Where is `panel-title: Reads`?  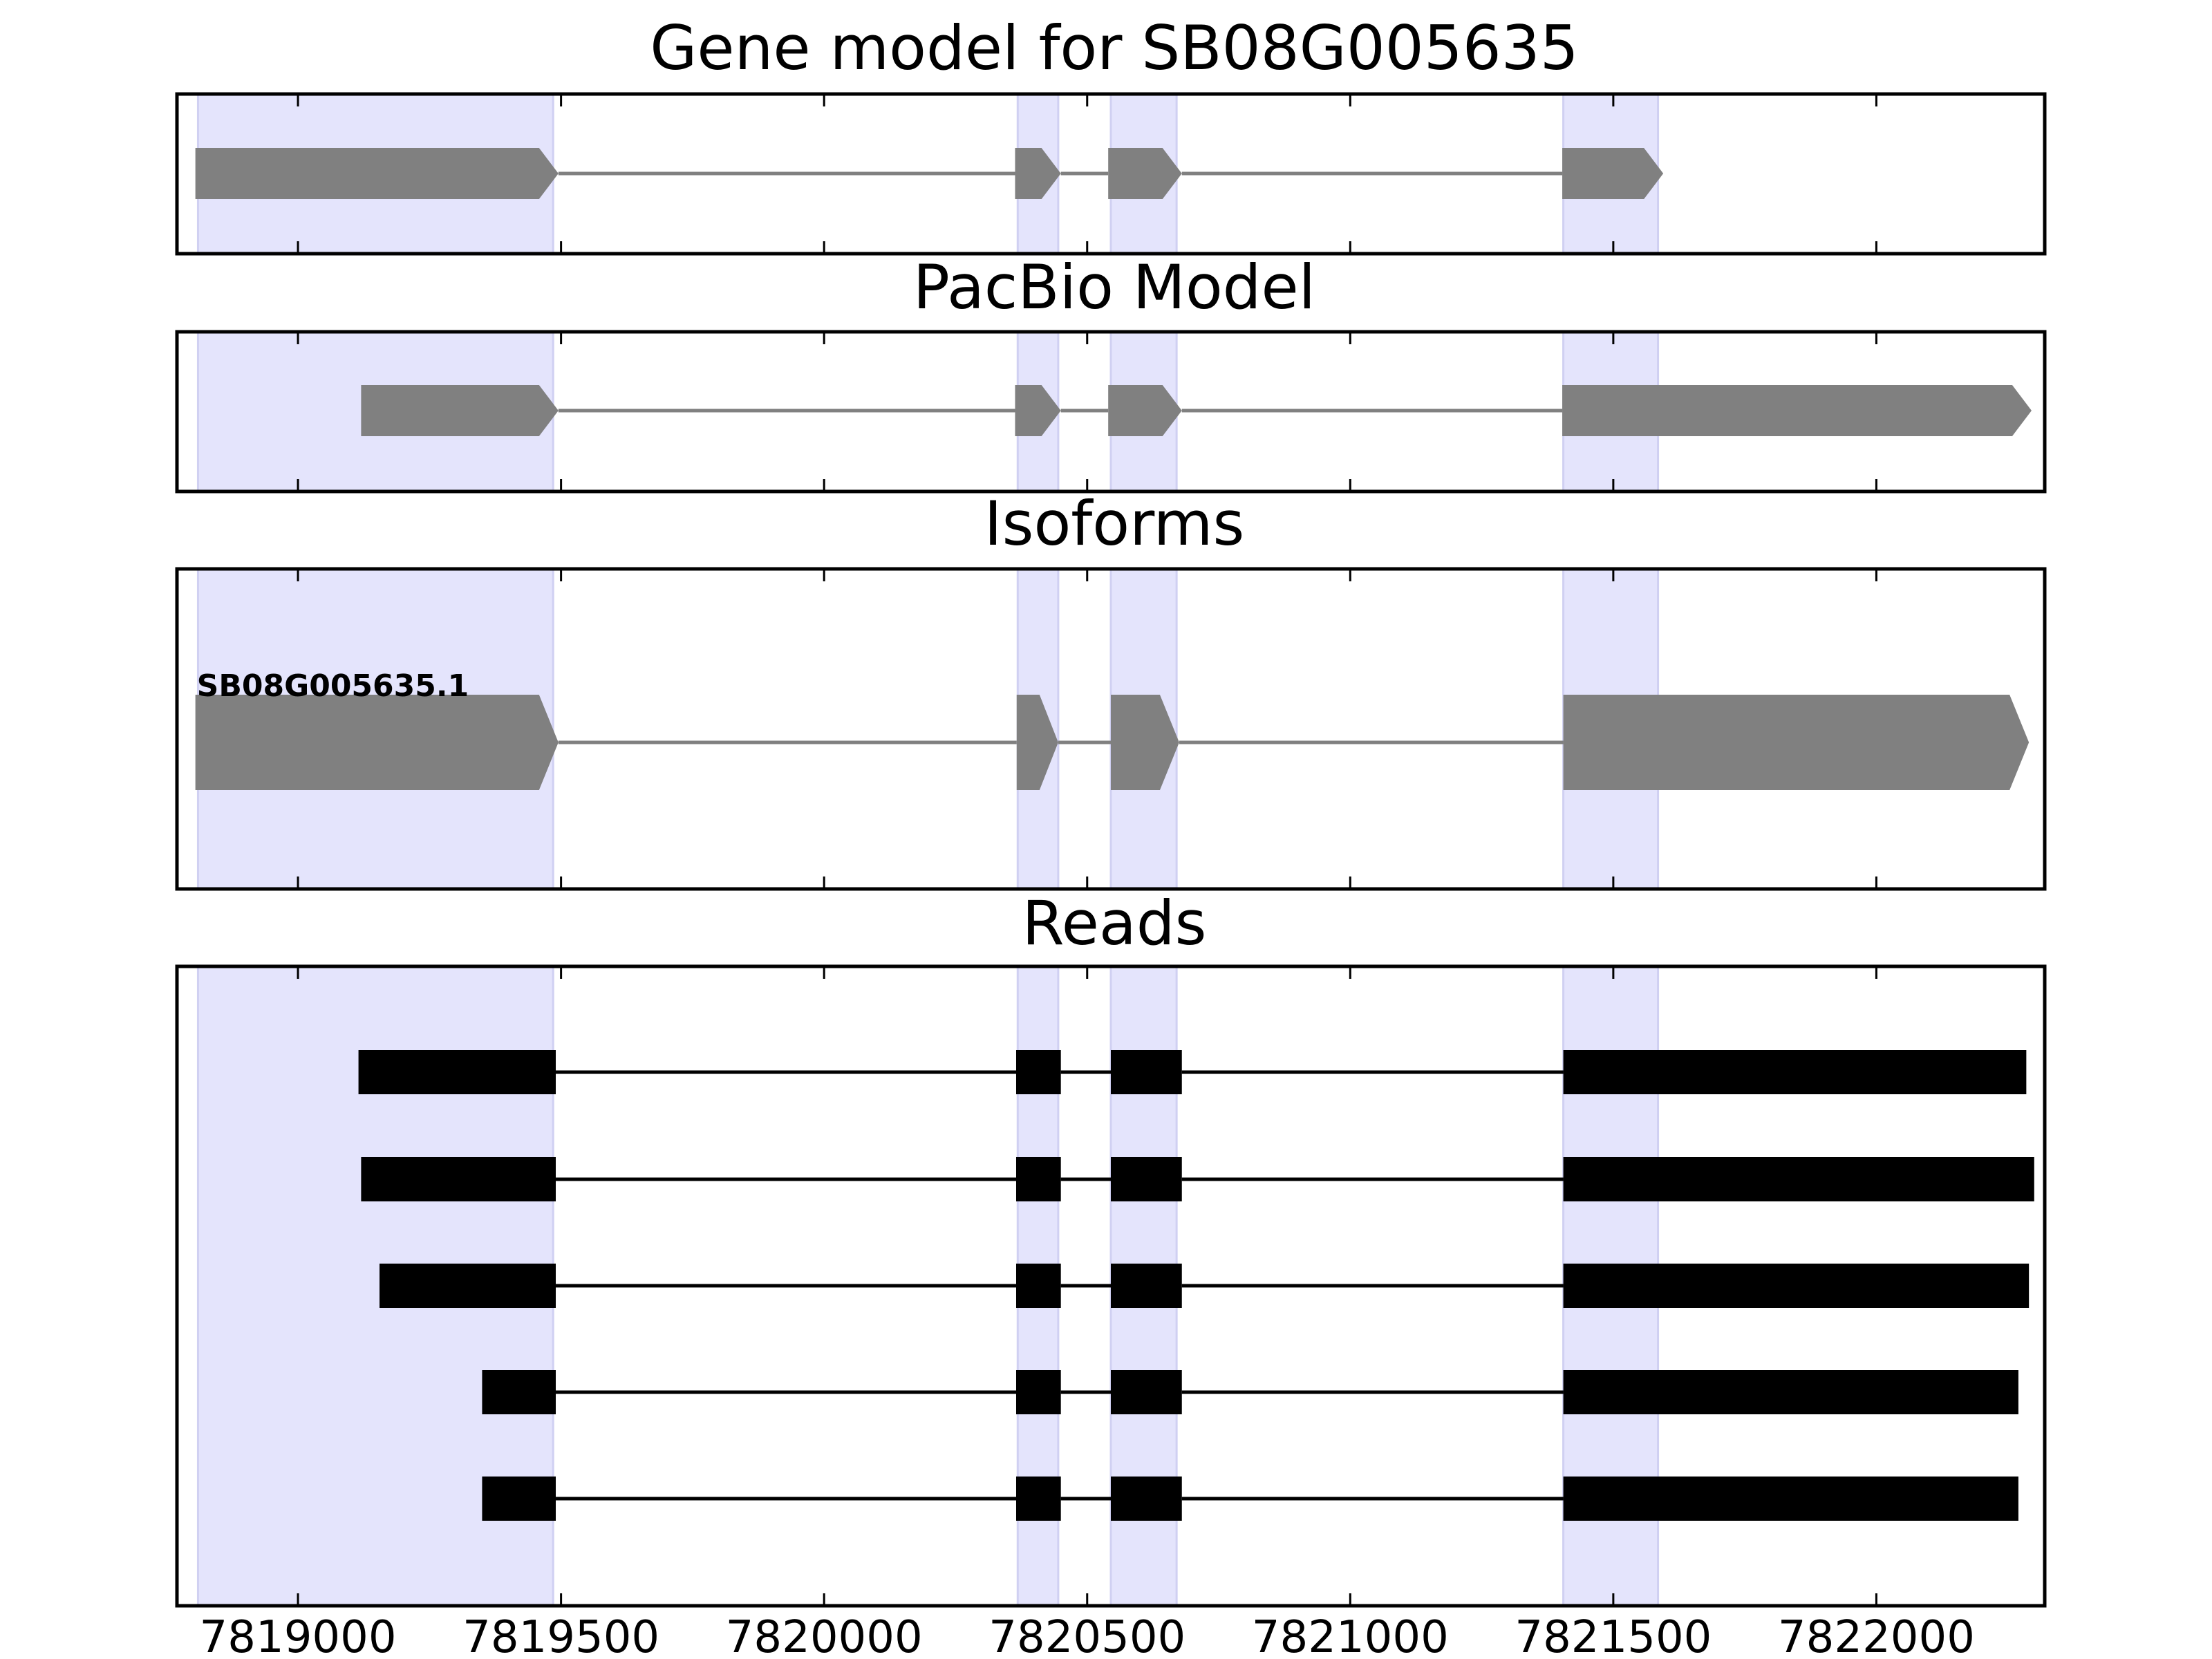 panel-title: Reads is located at coordinates (1114, 924).